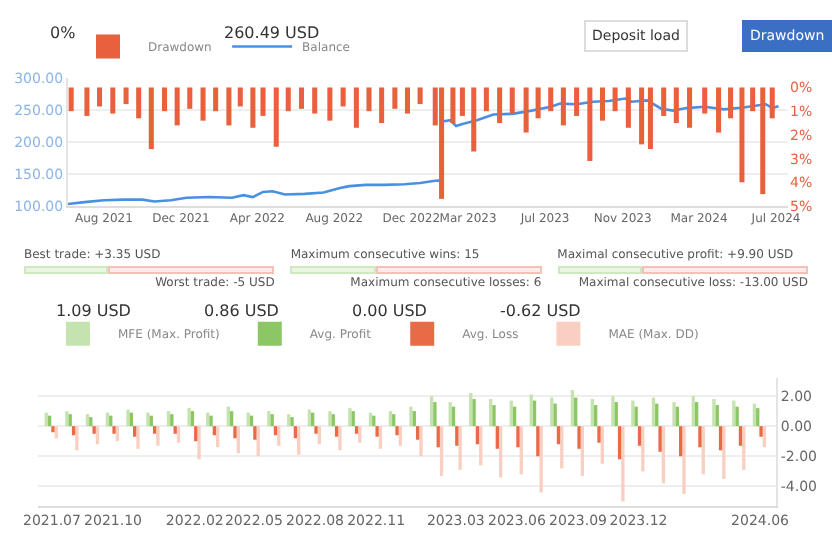 The height and width of the screenshot is (544, 832). Describe the element at coordinates (389, 311) in the screenshot. I see `text: 0.00 USD` at that location.